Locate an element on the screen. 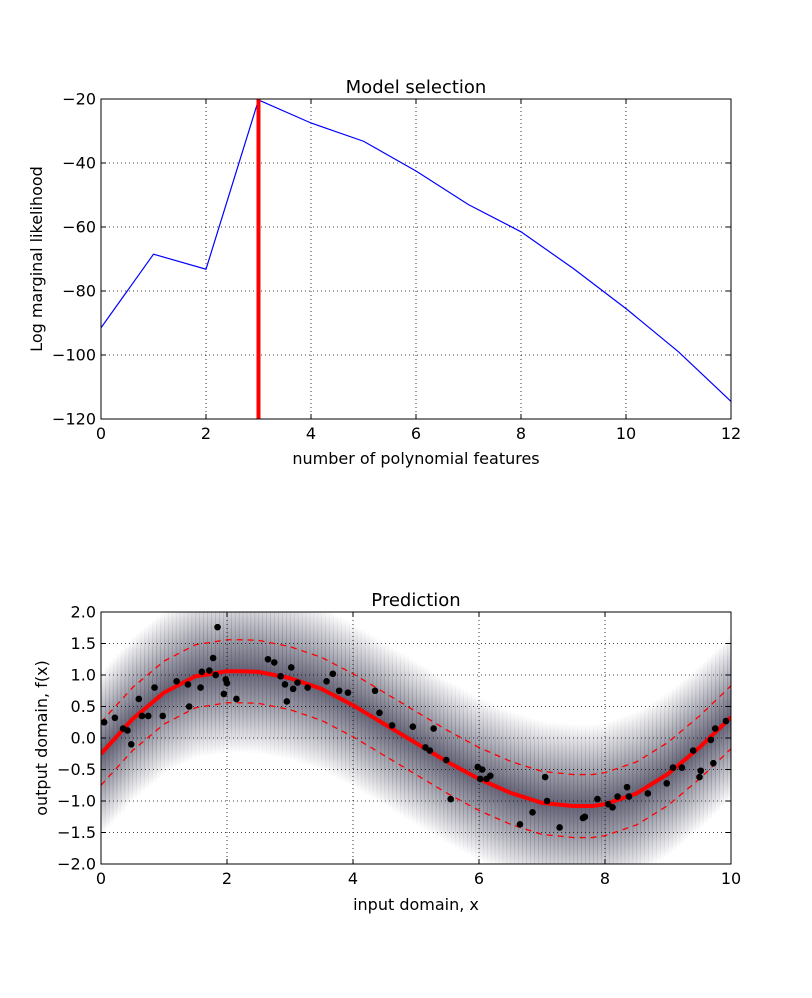 Image resolution: width=812 pixels, height=998 pixels. x-axis-label: input domain, x is located at coordinates (416, 904).